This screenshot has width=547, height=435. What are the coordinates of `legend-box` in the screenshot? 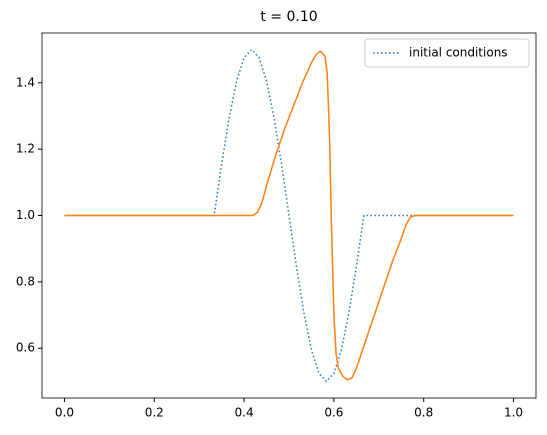 It's located at (447, 53).